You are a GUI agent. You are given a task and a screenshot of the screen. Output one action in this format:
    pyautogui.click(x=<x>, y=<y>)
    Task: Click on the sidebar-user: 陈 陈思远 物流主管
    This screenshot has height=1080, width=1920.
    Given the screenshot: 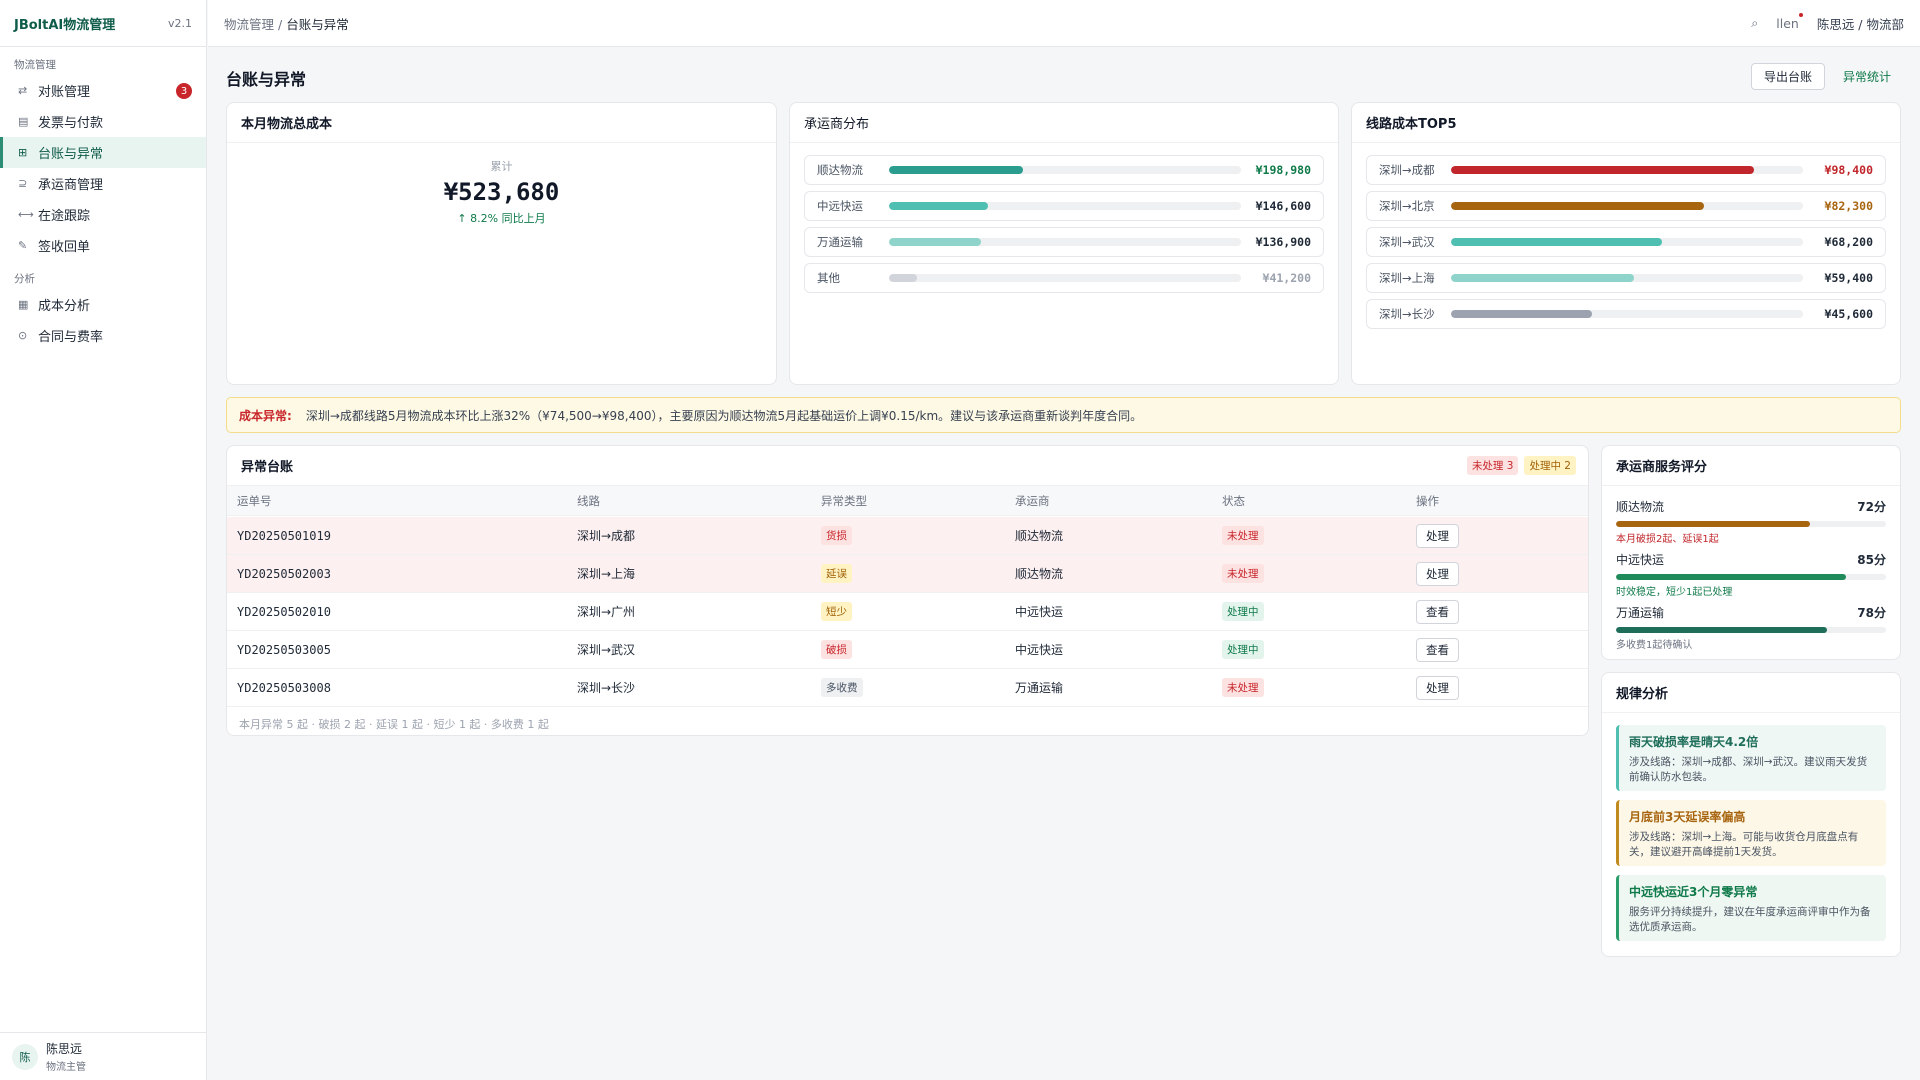 What is the action you would take?
    pyautogui.click(x=103, y=1056)
    